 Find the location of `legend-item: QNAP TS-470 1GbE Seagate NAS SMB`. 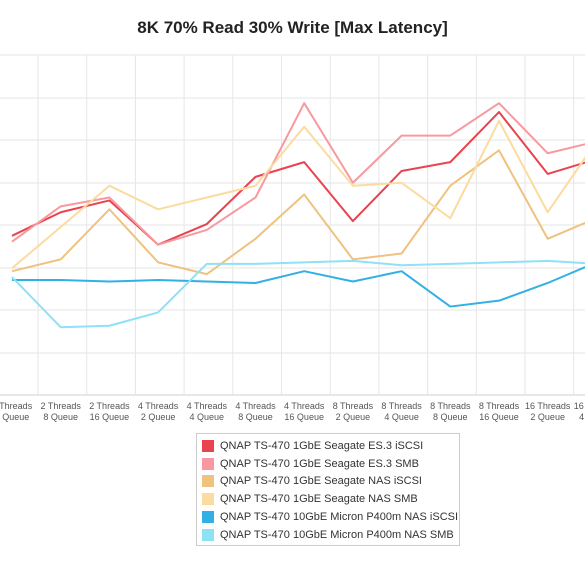

legend-item: QNAP TS-470 1GbE Seagate NAS SMB is located at coordinates (330, 499).